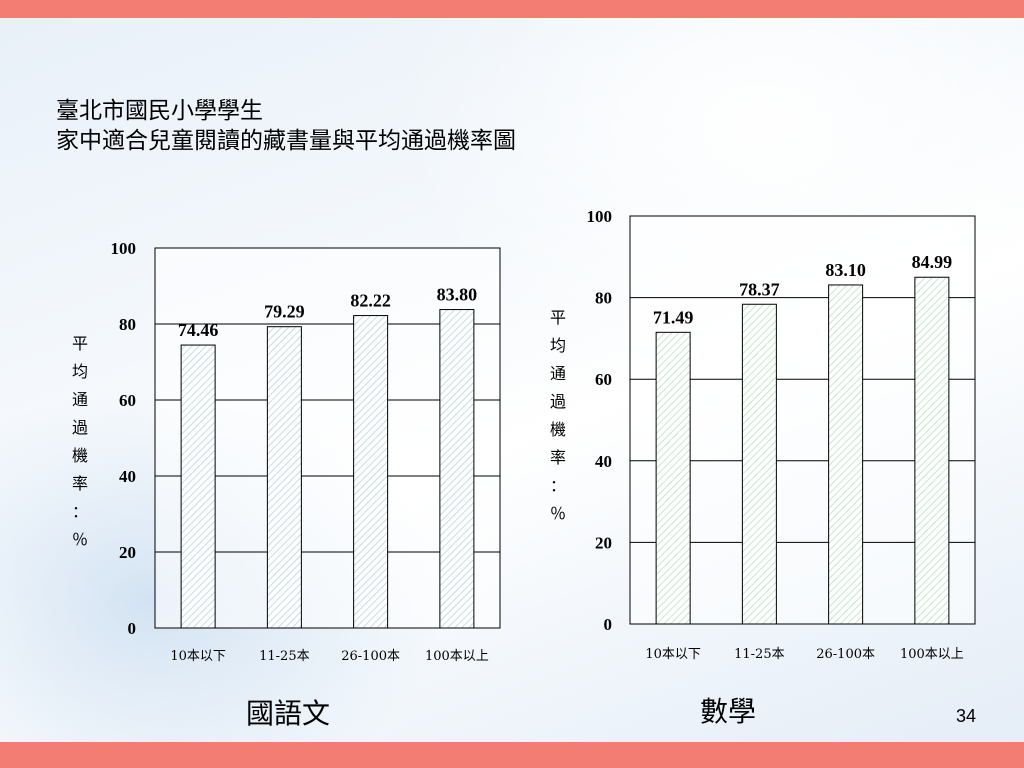 This screenshot has height=768, width=1024. What do you see at coordinates (159, 111) in the screenshot?
I see `slide-title-line-1: 臺北市國民小學學生` at bounding box center [159, 111].